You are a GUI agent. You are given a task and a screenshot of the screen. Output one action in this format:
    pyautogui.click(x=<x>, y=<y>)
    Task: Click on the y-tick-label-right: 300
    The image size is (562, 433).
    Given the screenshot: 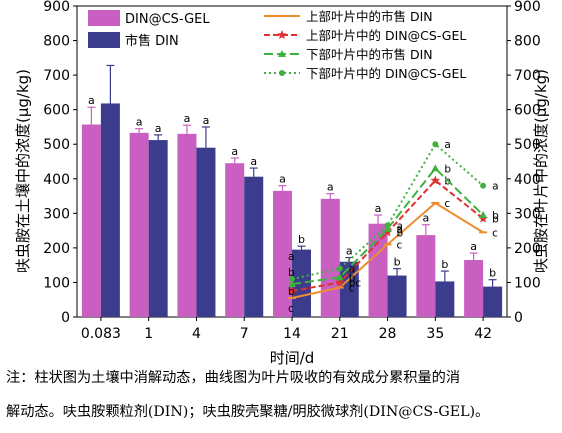 What is the action you would take?
    pyautogui.click(x=527, y=214)
    